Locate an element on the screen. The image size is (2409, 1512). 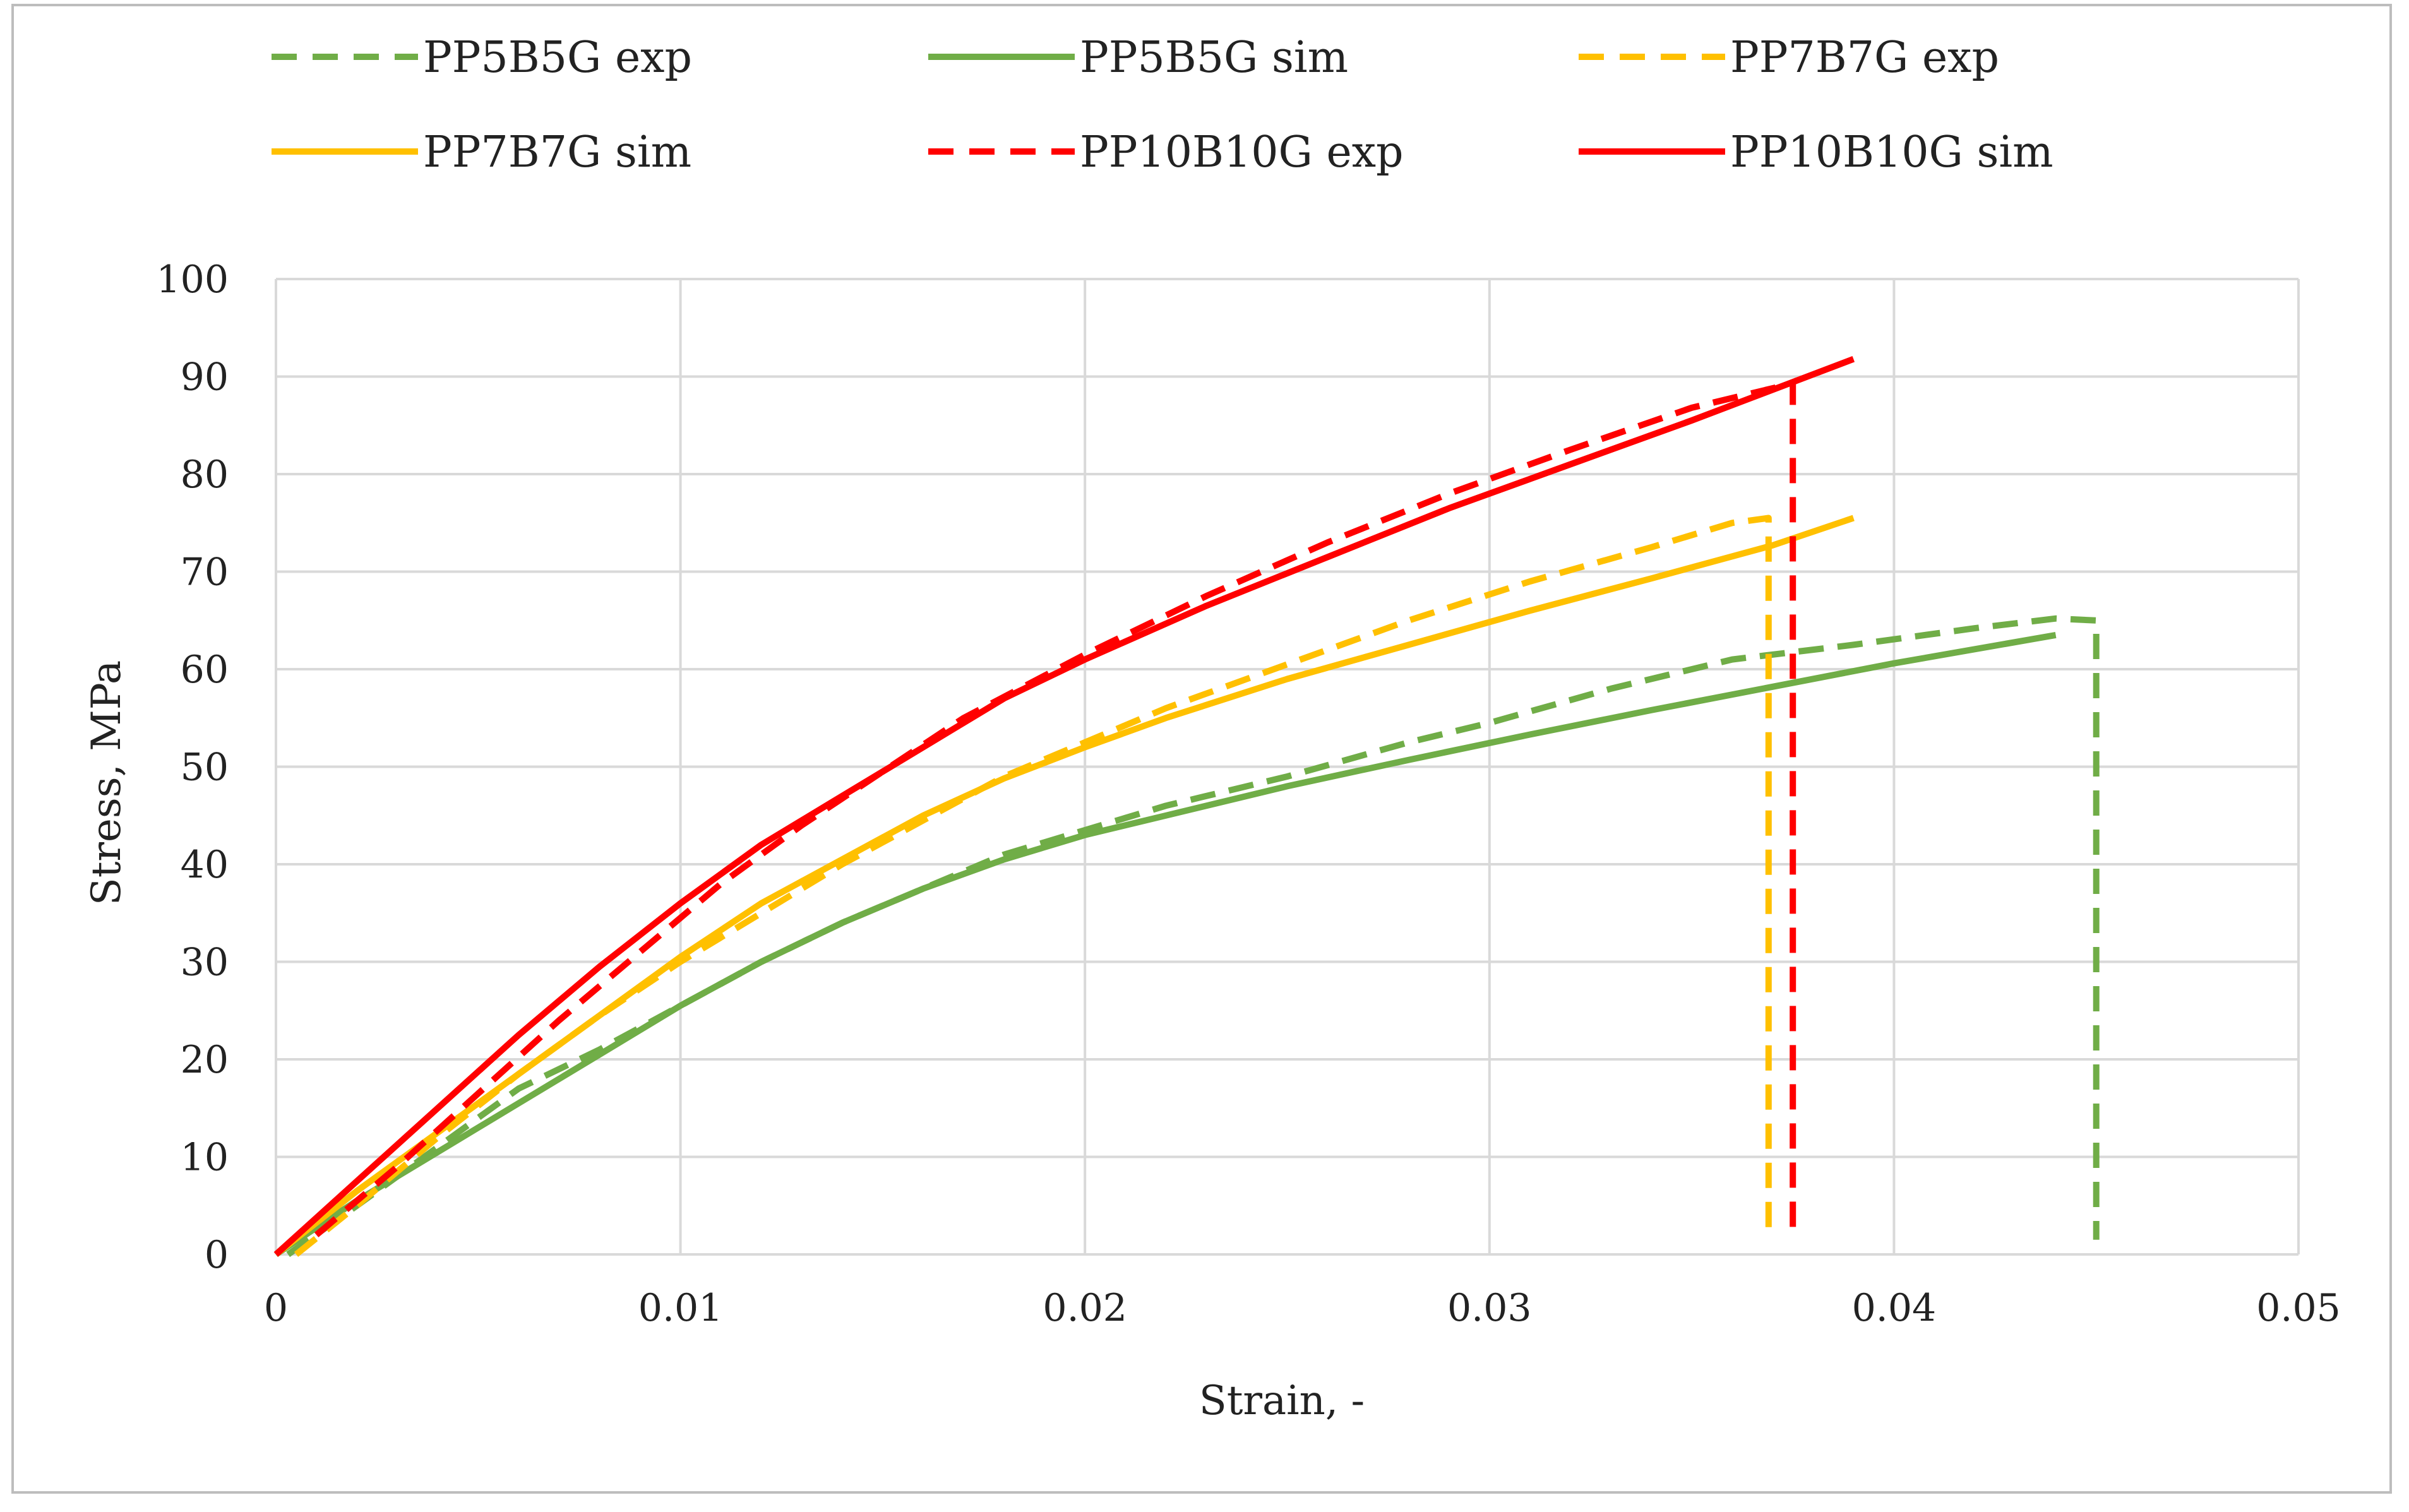
x-tick-label: 0.01 is located at coordinates (680, 1308).